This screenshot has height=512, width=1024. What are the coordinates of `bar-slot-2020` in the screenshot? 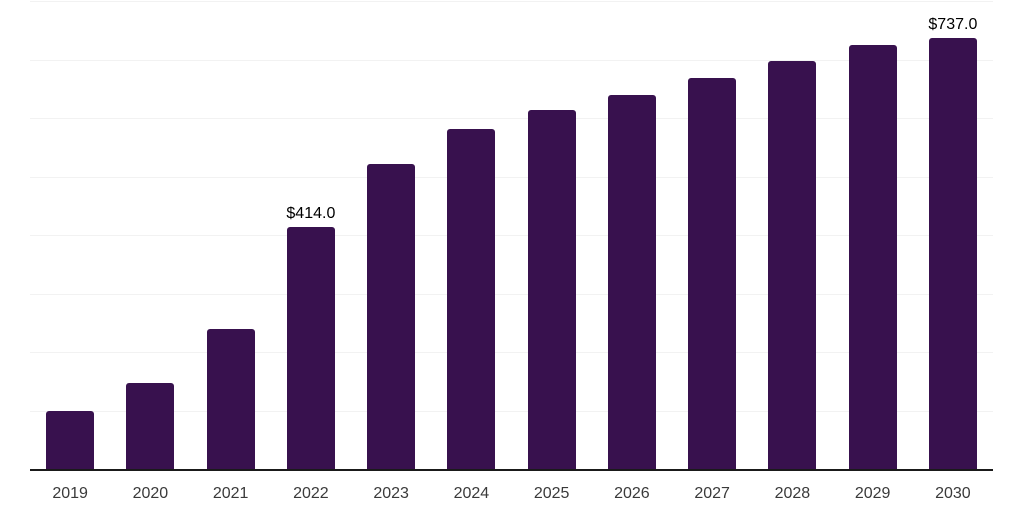 It's located at (150, 235).